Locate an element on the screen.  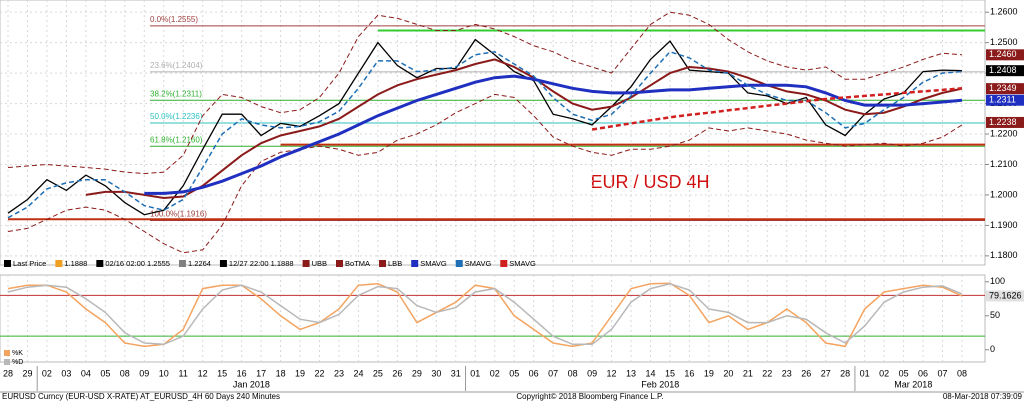
y-tick-label: 1.2500 is located at coordinates (1004, 42).